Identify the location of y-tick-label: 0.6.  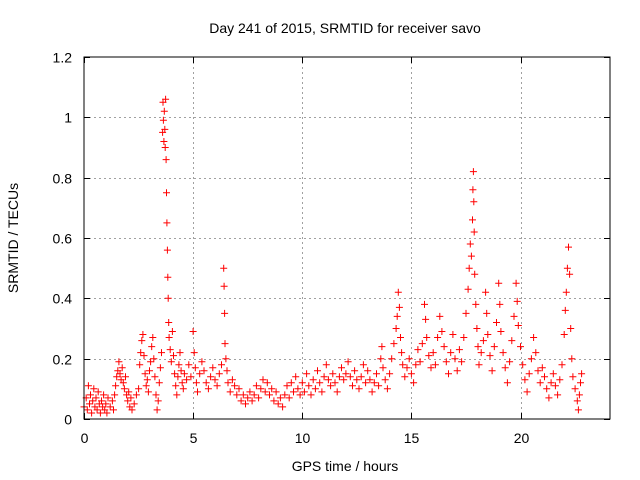
(63, 239).